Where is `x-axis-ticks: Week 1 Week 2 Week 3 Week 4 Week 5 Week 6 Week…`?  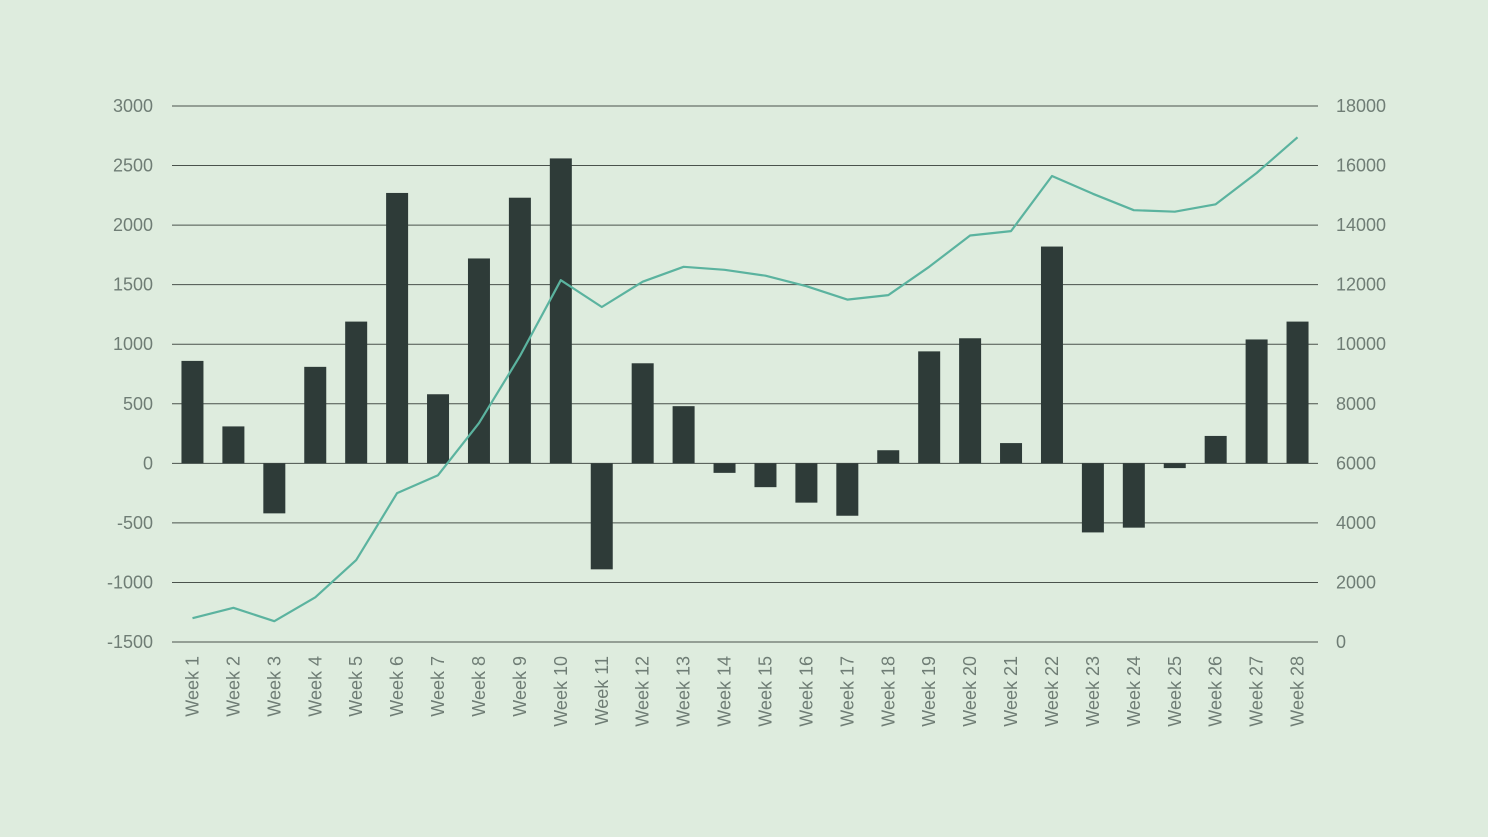
x-axis-ticks: Week 1 Week 2 Week 3 Week 4 Week 5 Week 6 Week… is located at coordinates (744, 691).